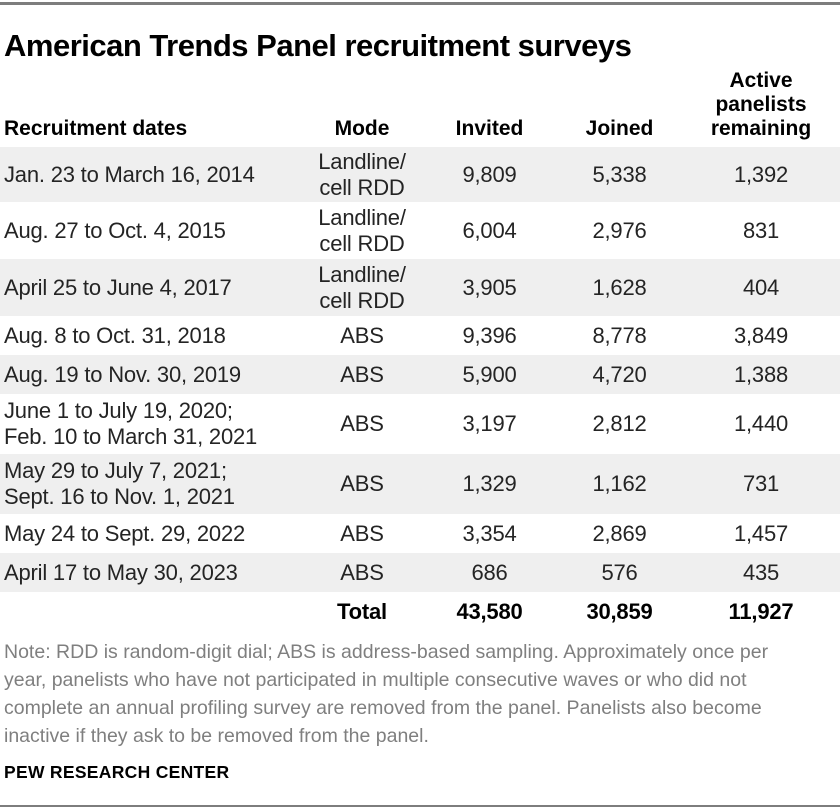  What do you see at coordinates (761, 174) in the screenshot?
I see `cell-remaining: 1,392` at bounding box center [761, 174].